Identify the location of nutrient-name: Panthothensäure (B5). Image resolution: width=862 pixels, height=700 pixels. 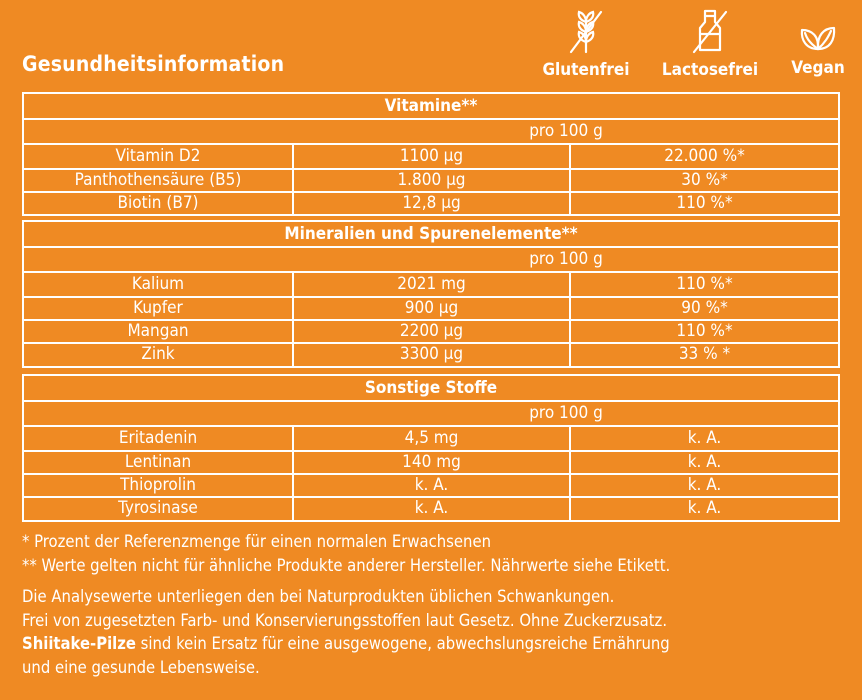
(158, 180).